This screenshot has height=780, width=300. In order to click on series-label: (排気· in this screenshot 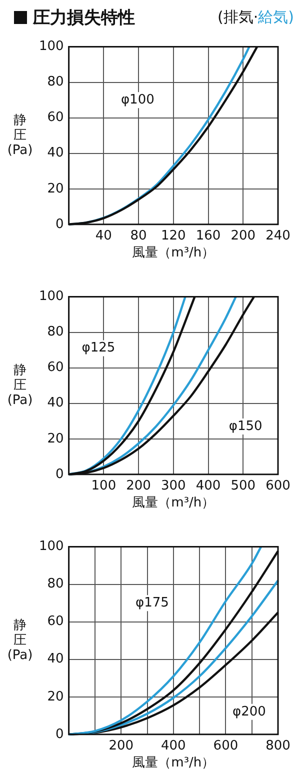, I will do `click(238, 17)`.